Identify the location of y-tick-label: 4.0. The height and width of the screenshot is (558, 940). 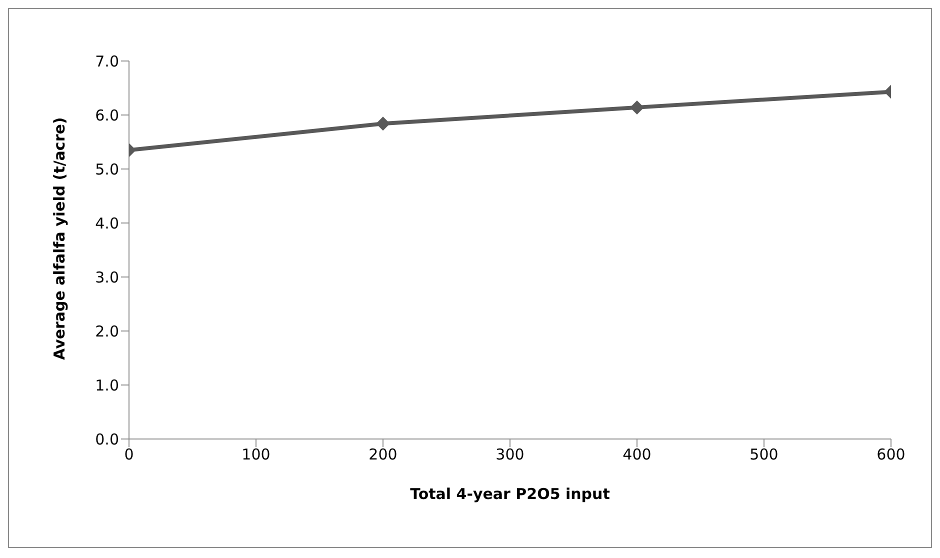
(107, 223).